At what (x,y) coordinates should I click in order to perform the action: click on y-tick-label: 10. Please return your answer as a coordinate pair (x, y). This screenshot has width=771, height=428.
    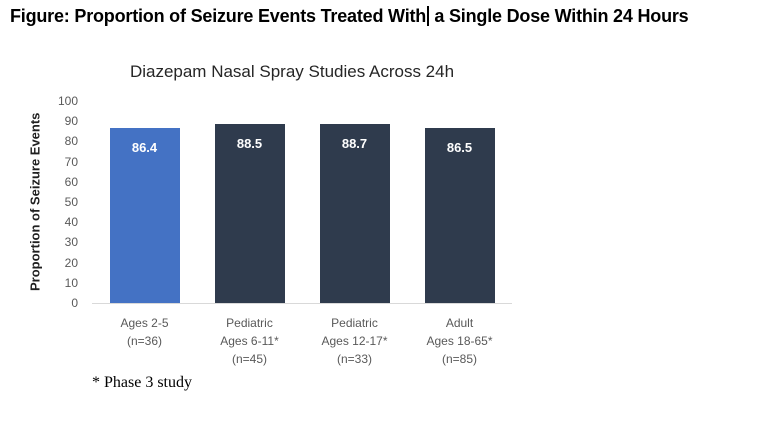
    Looking at the image, I should click on (71, 282).